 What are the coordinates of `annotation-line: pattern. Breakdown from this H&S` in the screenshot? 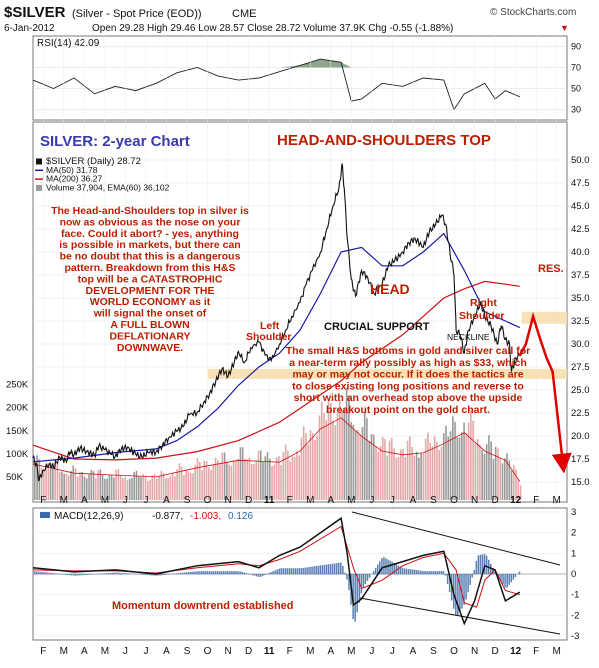 It's located at (150, 268).